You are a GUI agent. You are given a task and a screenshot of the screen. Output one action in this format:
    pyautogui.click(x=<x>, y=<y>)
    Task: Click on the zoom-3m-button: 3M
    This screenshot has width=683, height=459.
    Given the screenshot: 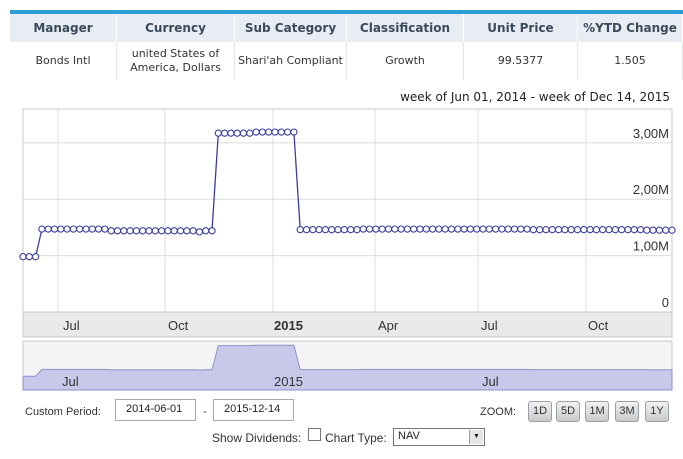 What is the action you would take?
    pyautogui.click(x=627, y=411)
    